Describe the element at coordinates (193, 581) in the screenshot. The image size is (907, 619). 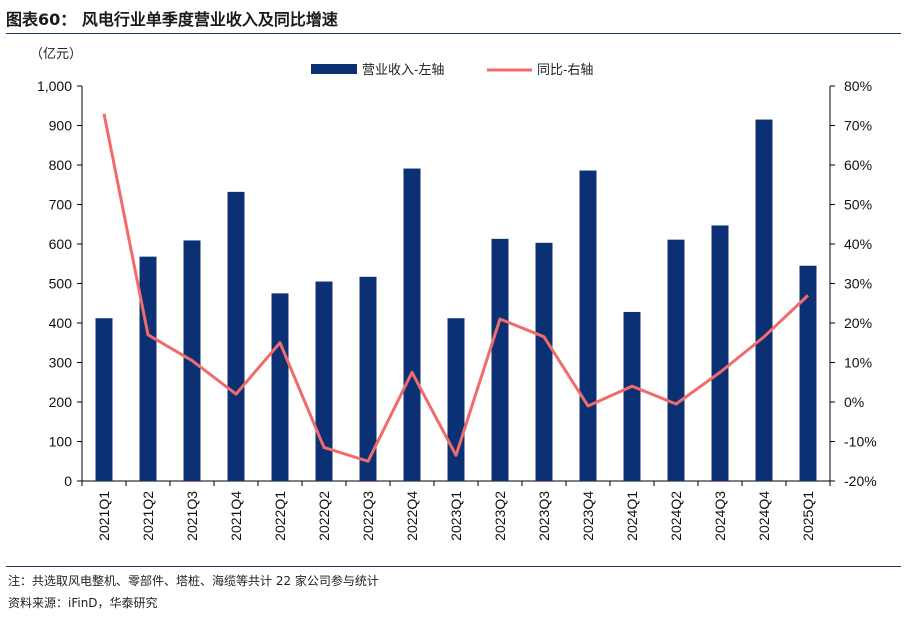
I see `note-text: 注：共选取风电整机、零部件、塔桩、海缆等共计 22 家公司参与统计` at that location.